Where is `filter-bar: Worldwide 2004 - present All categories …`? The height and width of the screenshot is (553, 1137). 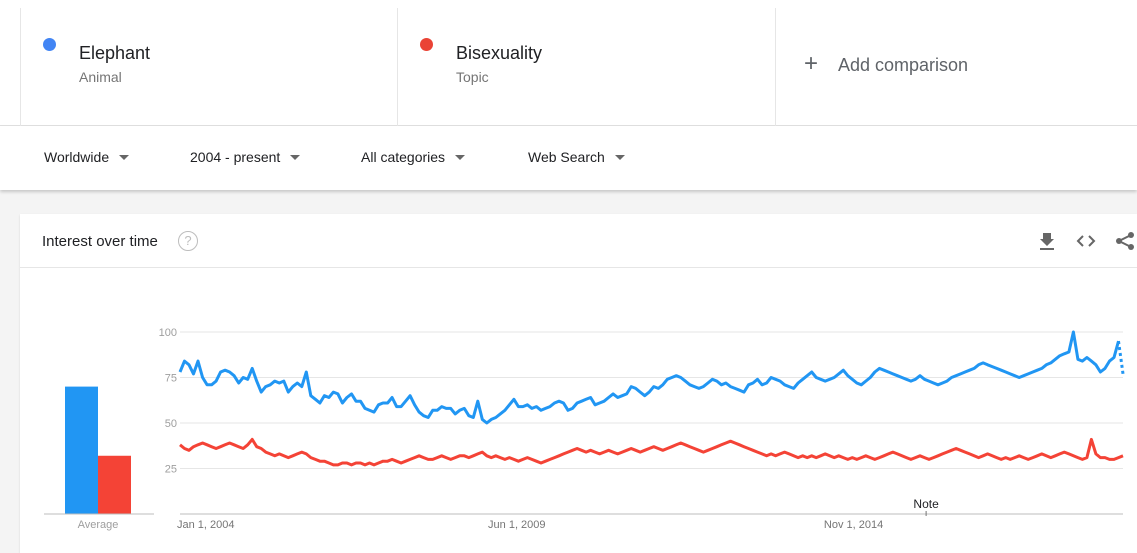
filter-bar: Worldwide 2004 - present All categories … is located at coordinates (568, 158).